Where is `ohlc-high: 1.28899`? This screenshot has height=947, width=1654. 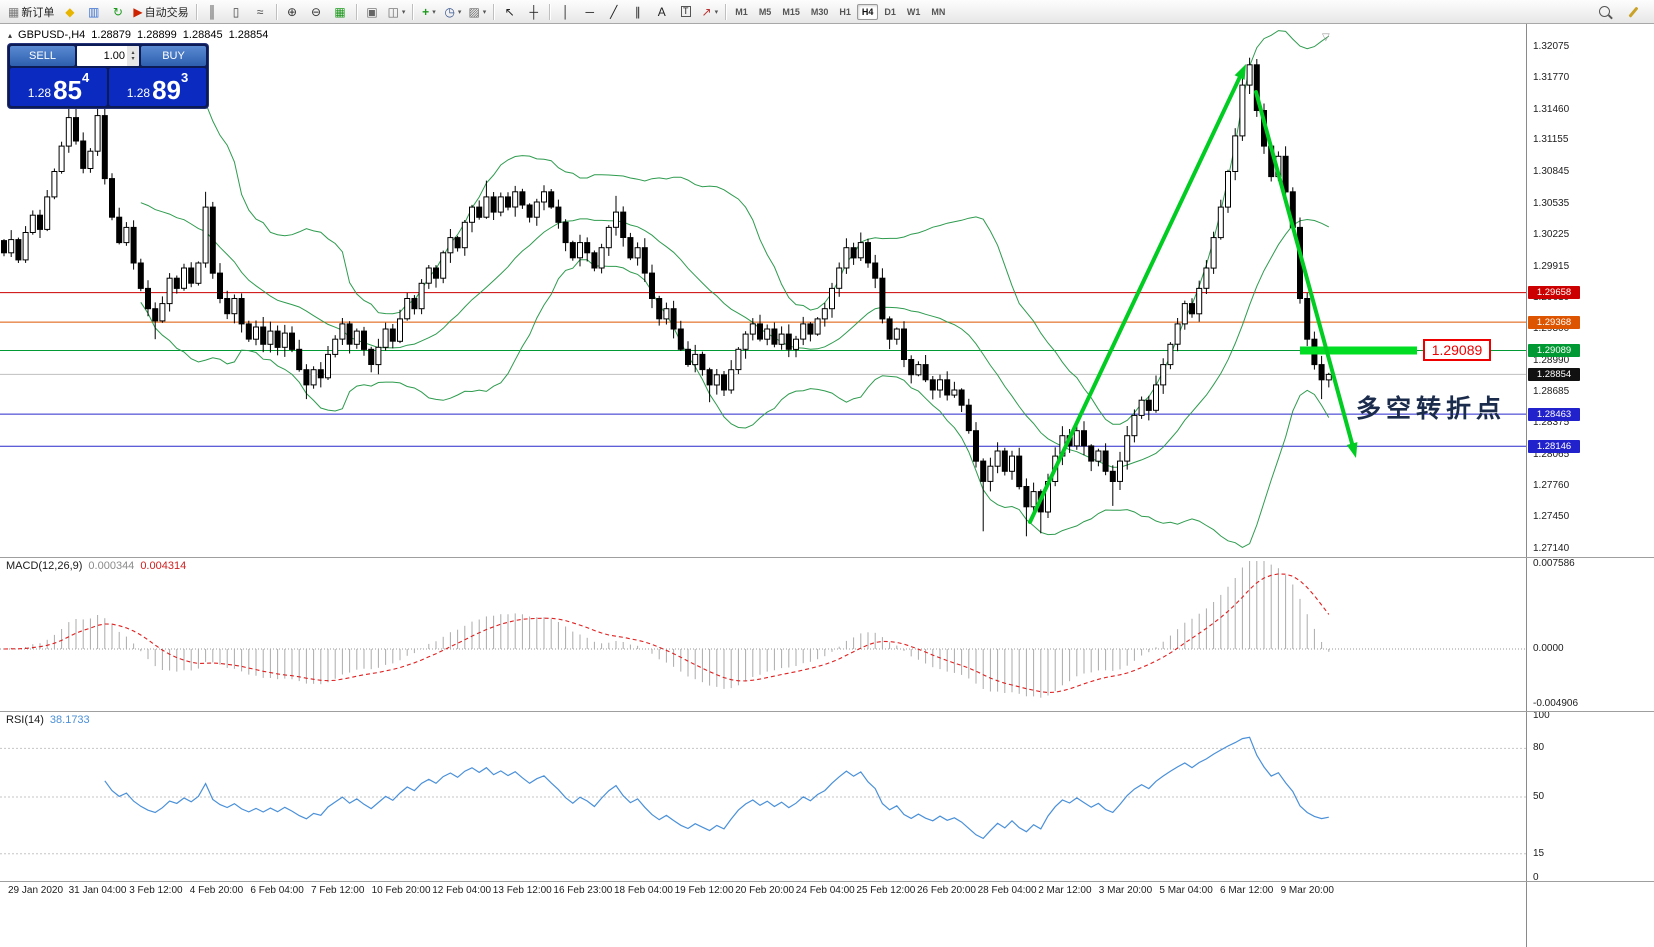
ohlc-high: 1.28899 is located at coordinates (157, 35).